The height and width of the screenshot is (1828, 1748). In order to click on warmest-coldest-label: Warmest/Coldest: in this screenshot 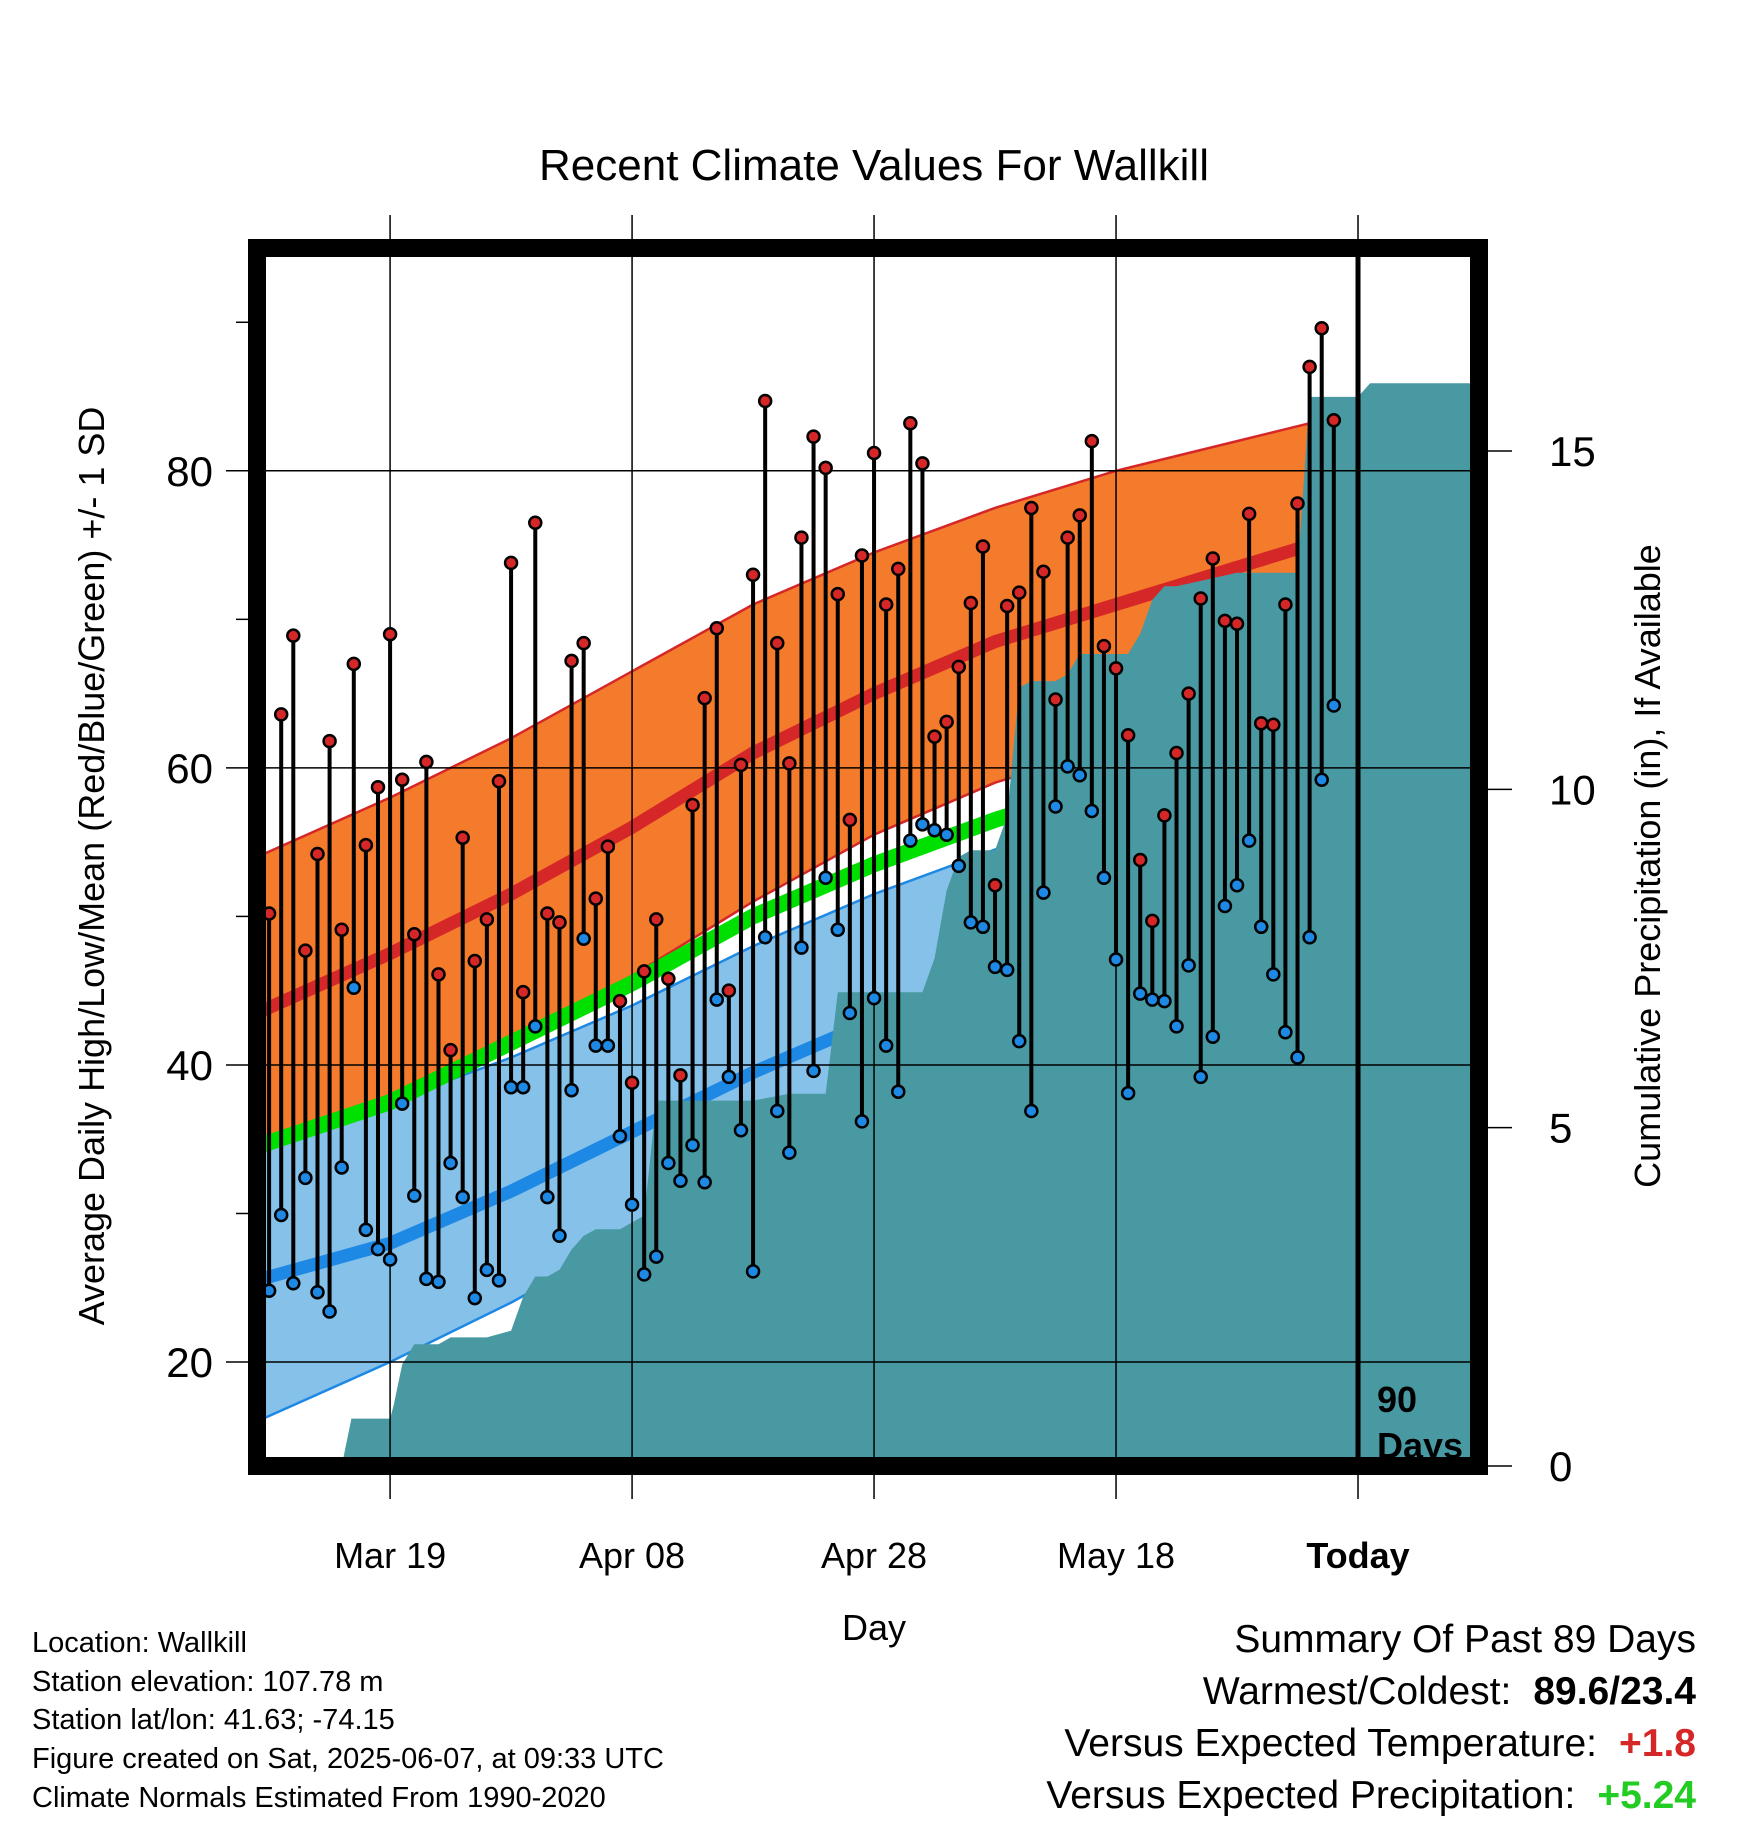, I will do `click(1357, 1691)`.